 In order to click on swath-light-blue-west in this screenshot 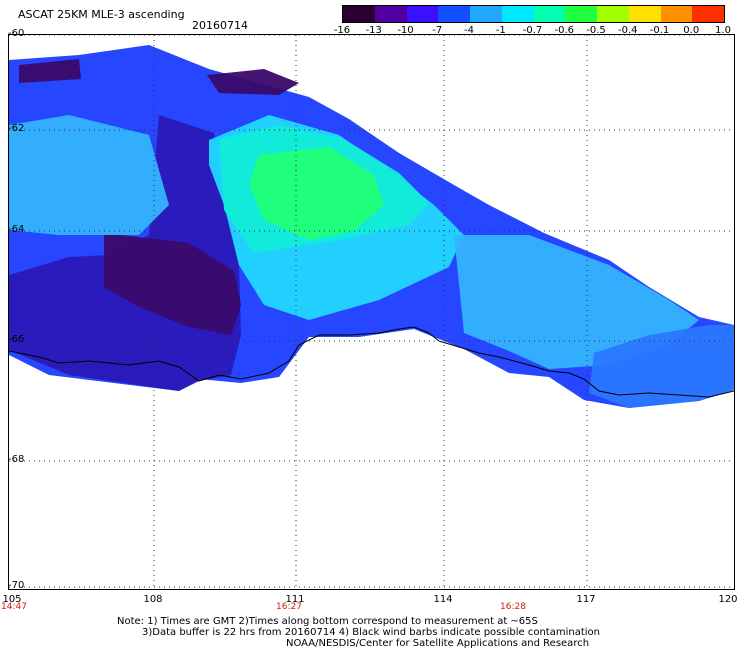, I will do `click(89, 175)`.